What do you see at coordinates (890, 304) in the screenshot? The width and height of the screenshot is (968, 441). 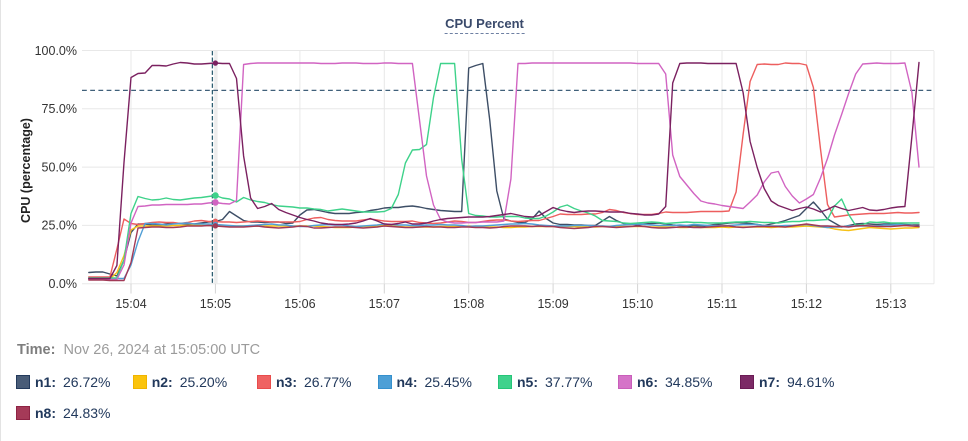 I see `svg-text: 15:13` at bounding box center [890, 304].